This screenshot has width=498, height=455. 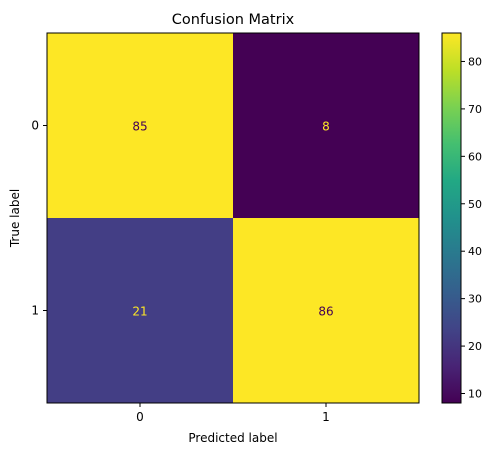 I want to click on x-tick-label-0: 0, so click(x=140, y=417).